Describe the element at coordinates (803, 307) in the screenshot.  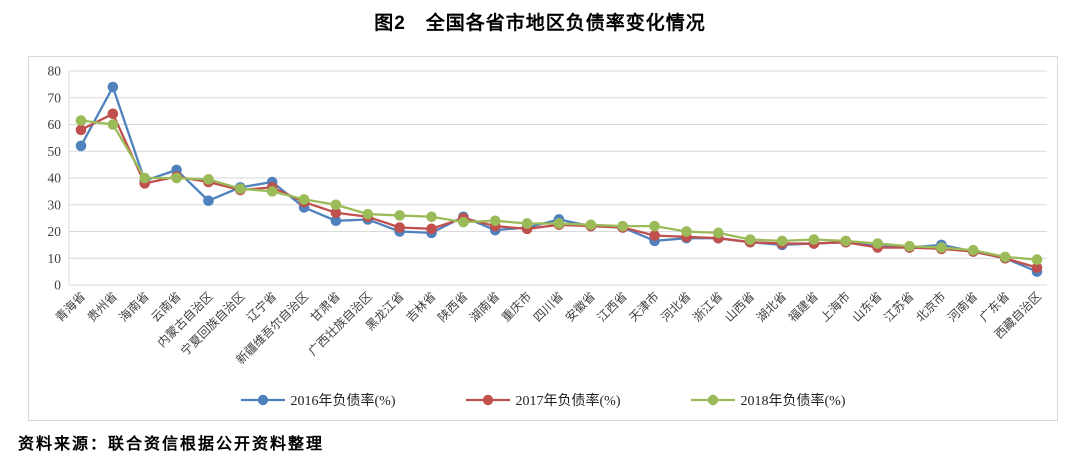
I see `x-axis-category-label: 福建省` at that location.